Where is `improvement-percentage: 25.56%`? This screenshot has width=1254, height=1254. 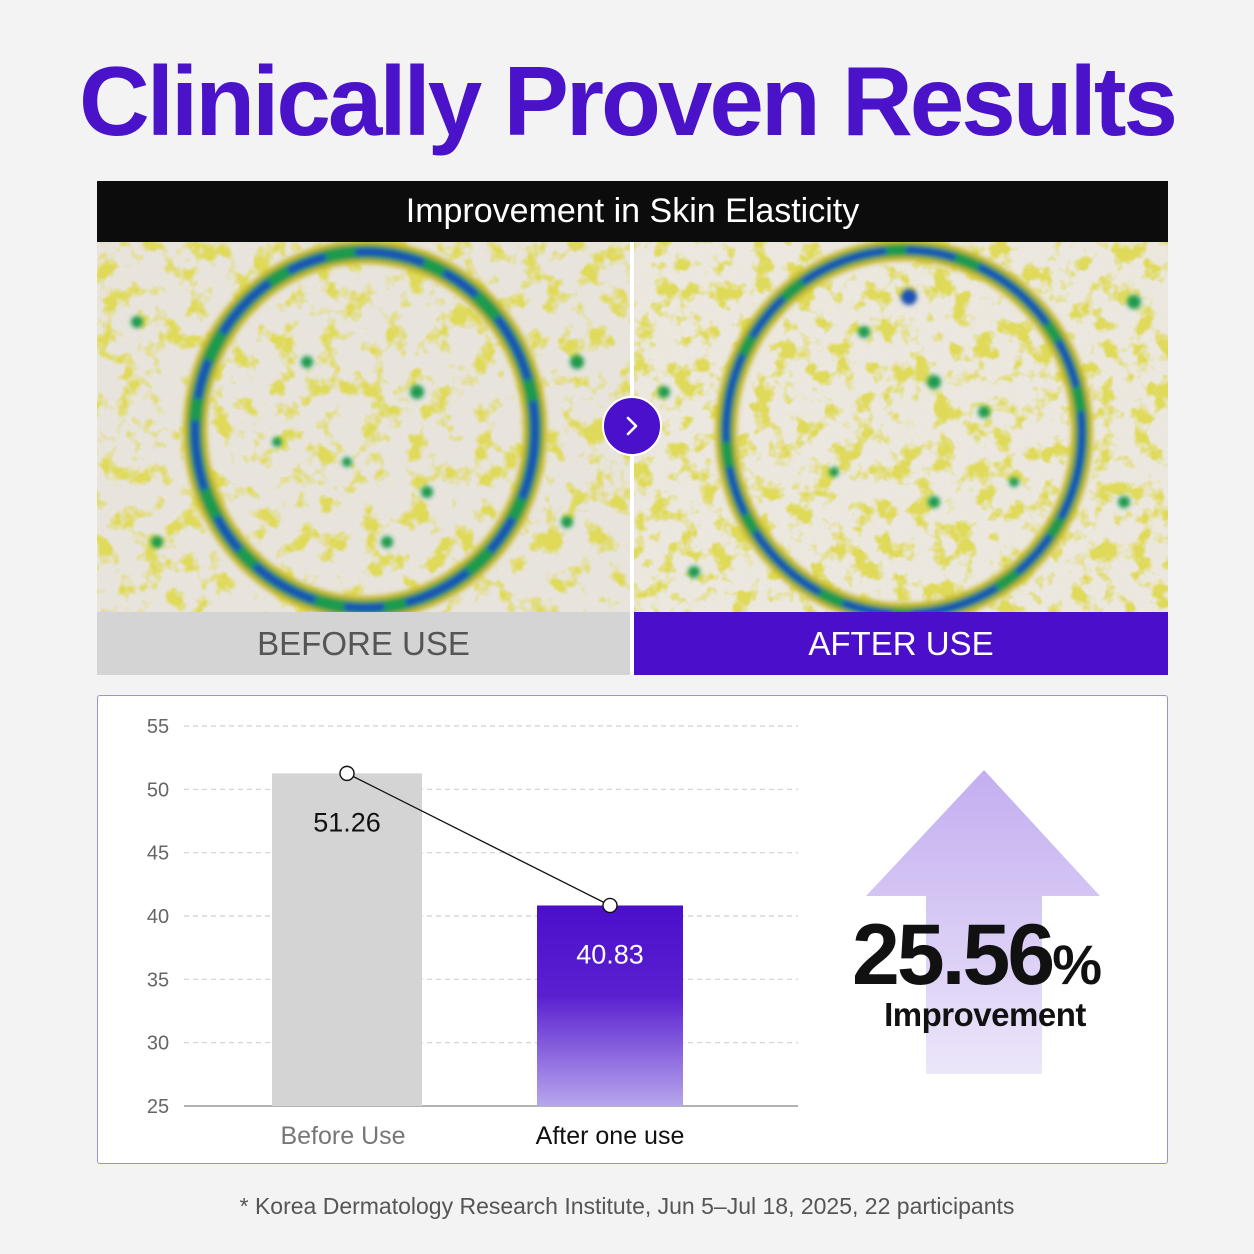 improvement-percentage: 25.56% is located at coordinates (1002, 955).